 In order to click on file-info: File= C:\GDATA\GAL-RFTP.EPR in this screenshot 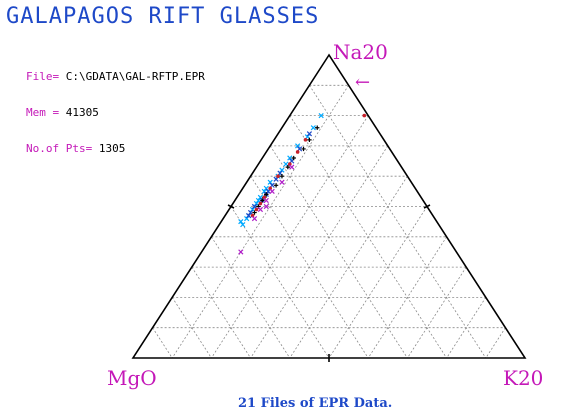, I will do `click(115, 76)`.